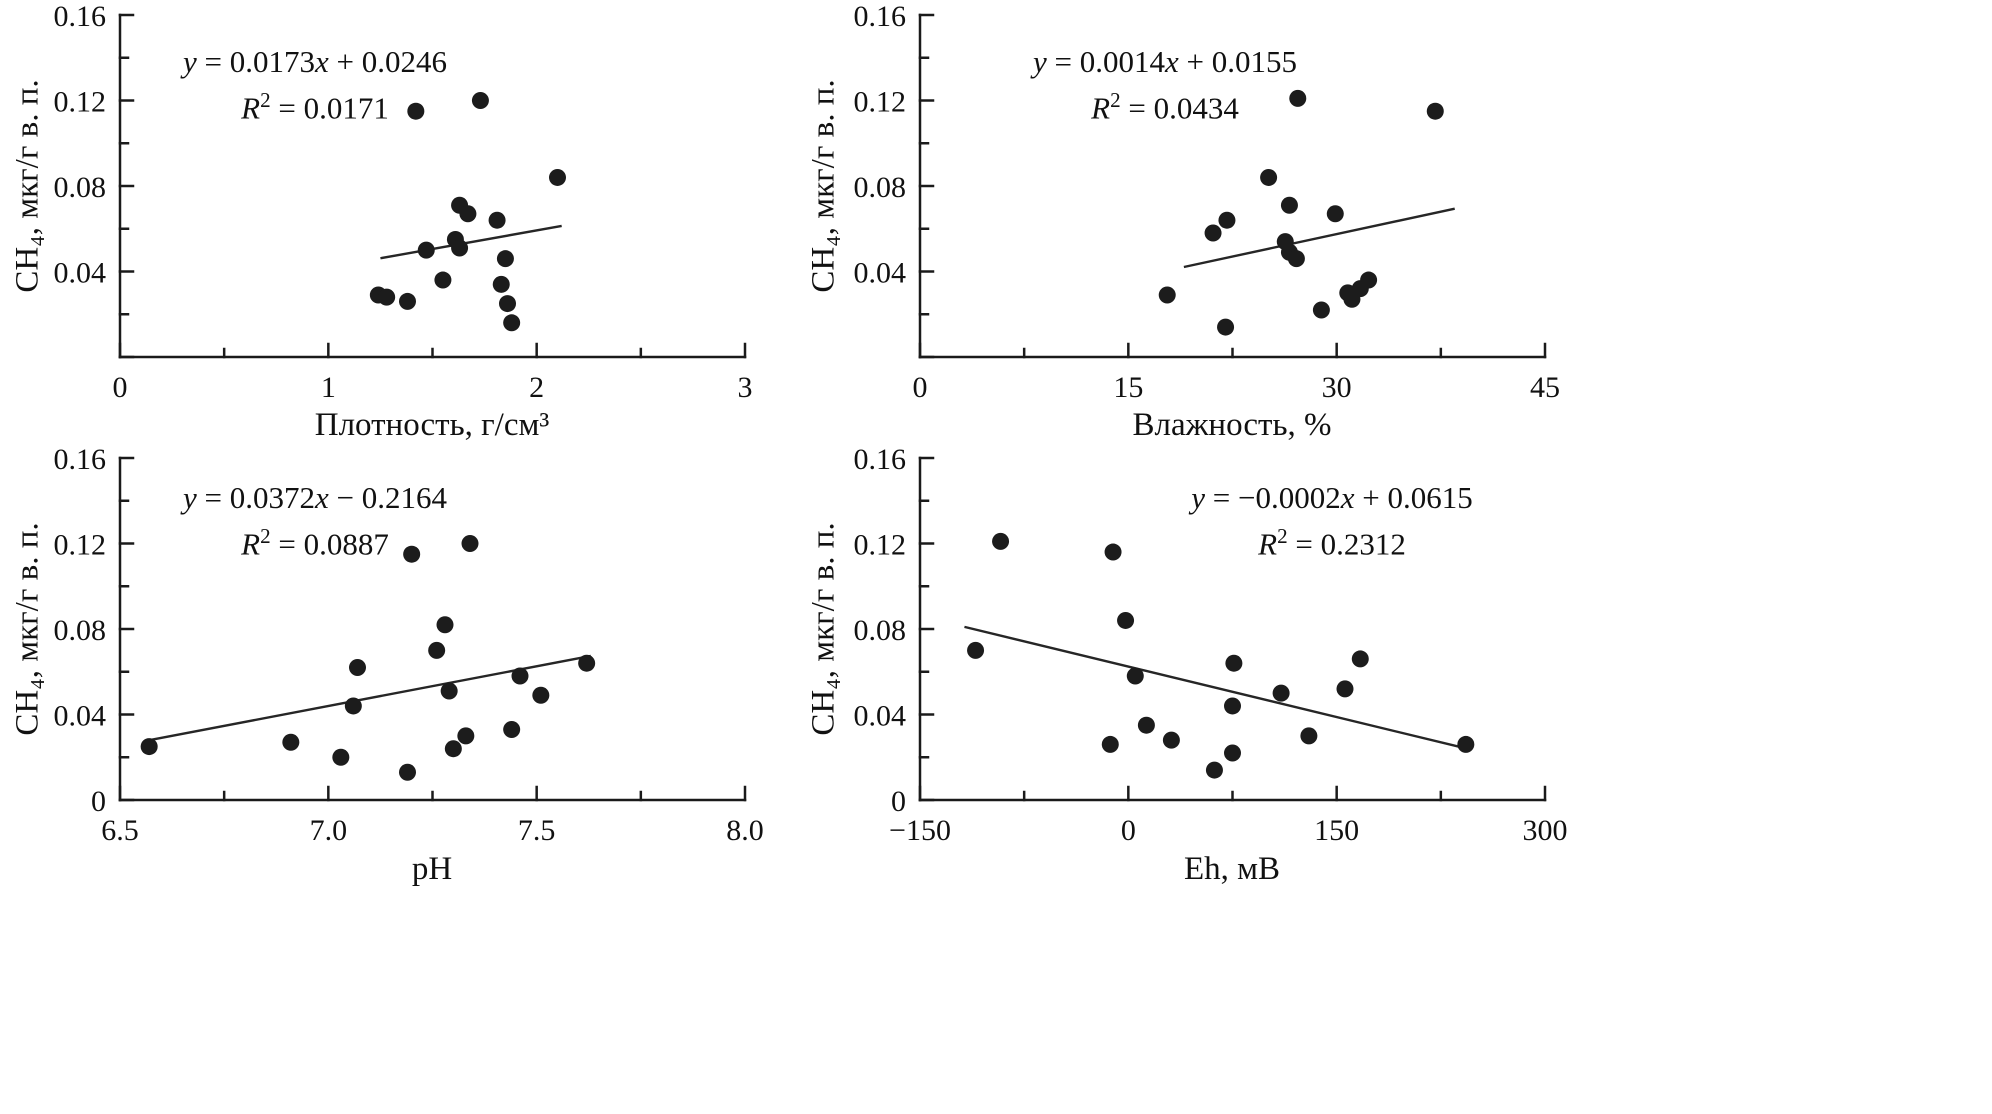 Image resolution: width=1992 pixels, height=1114 pixels. Describe the element at coordinates (745, 387) in the screenshot. I see `x-tick-label: 3` at that location.